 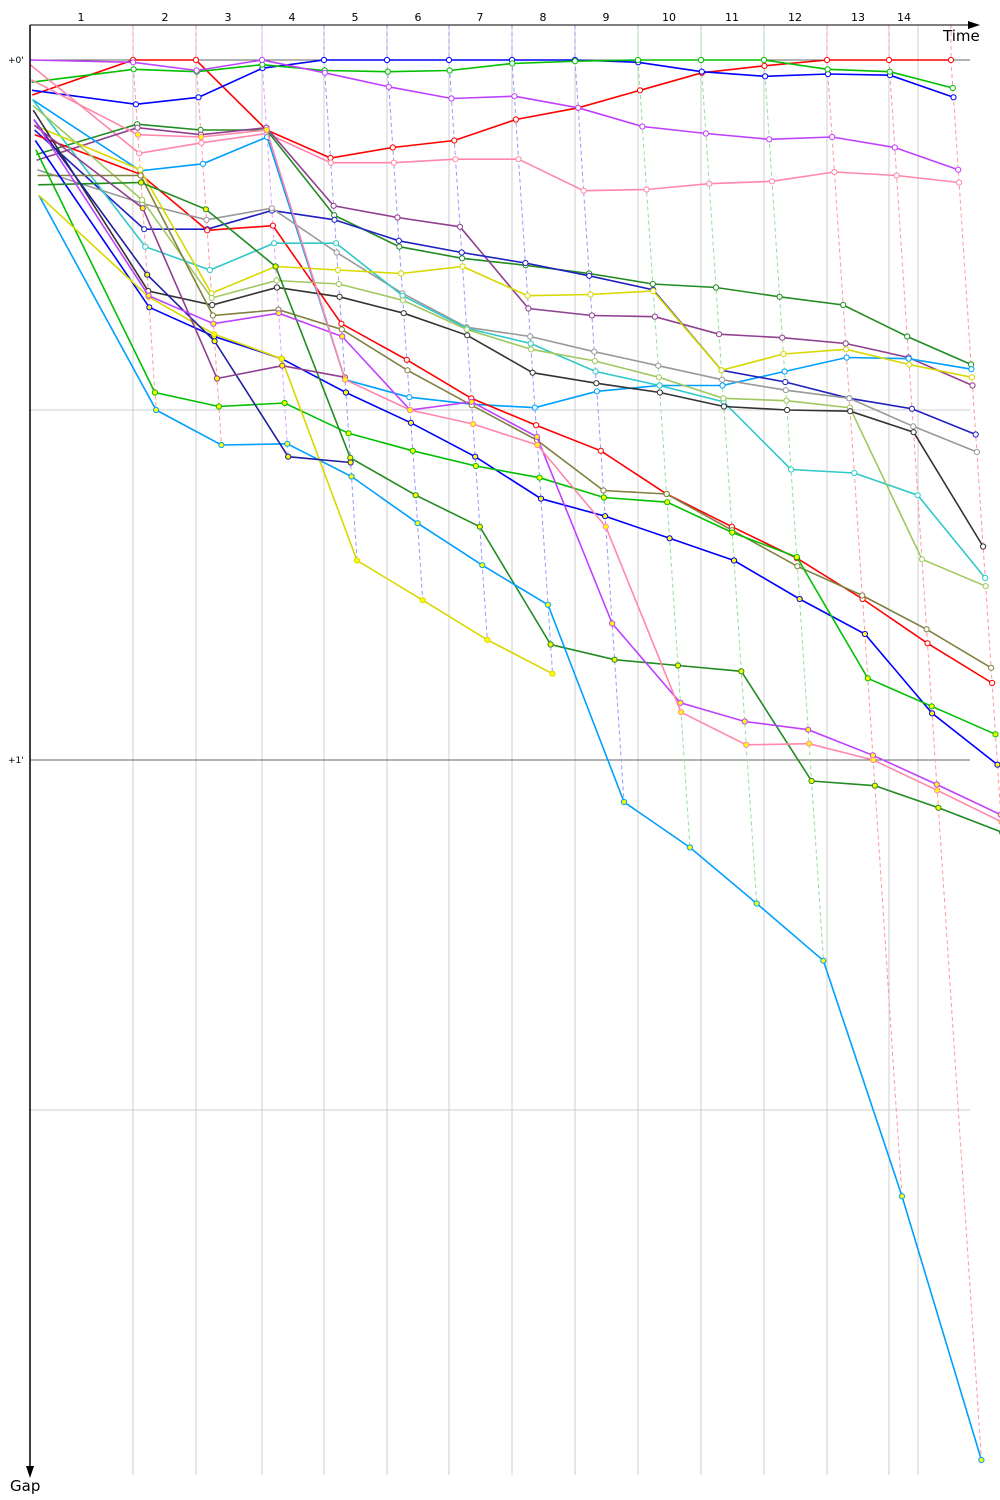 I want to click on x-tick-label: 10, so click(x=669, y=17).